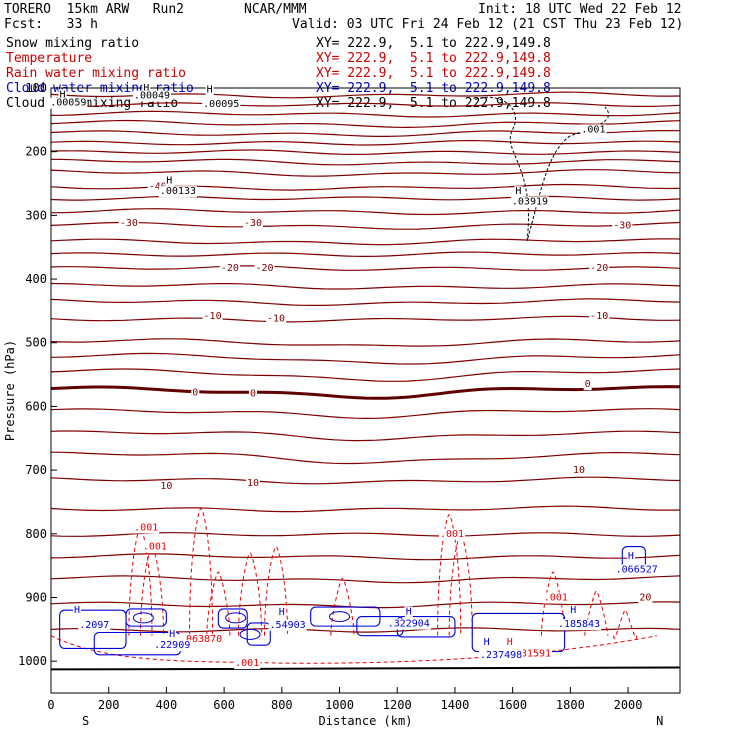 The image size is (740, 740). I want to click on rain-max-label-bg, so click(509, 643).